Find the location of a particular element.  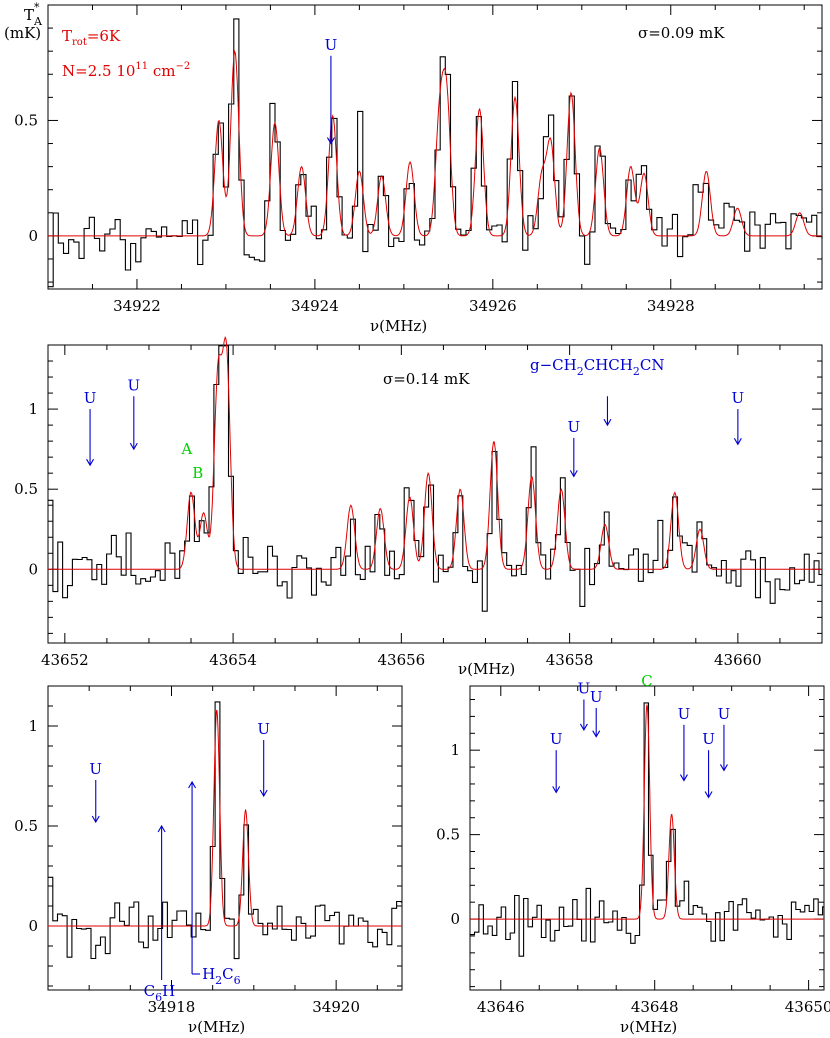

model-trot-value: =6K is located at coordinates (104, 36).